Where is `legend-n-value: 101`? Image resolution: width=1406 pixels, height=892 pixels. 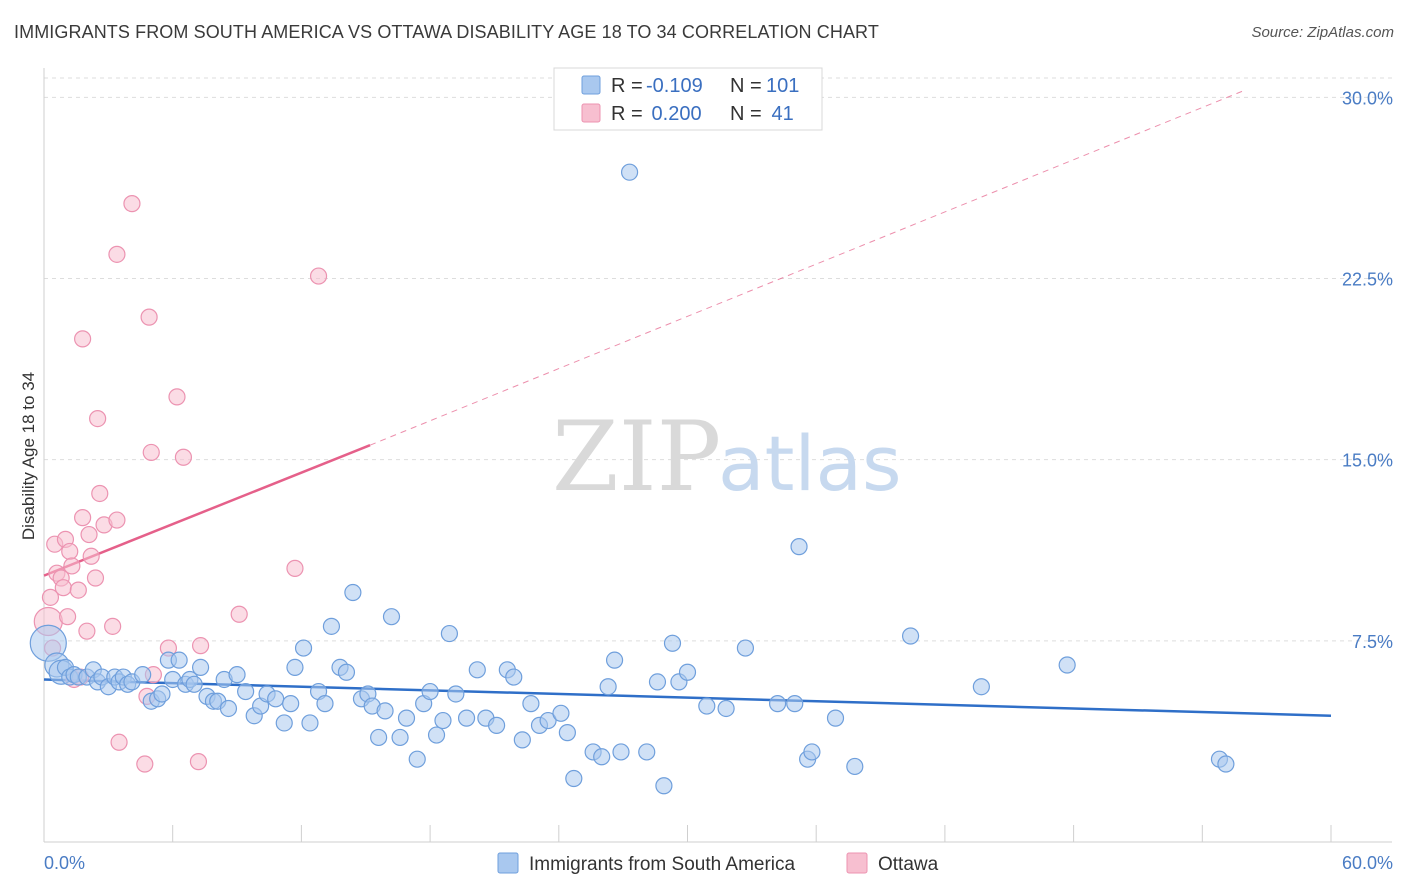 legend-n-value: 101 is located at coordinates (782, 86).